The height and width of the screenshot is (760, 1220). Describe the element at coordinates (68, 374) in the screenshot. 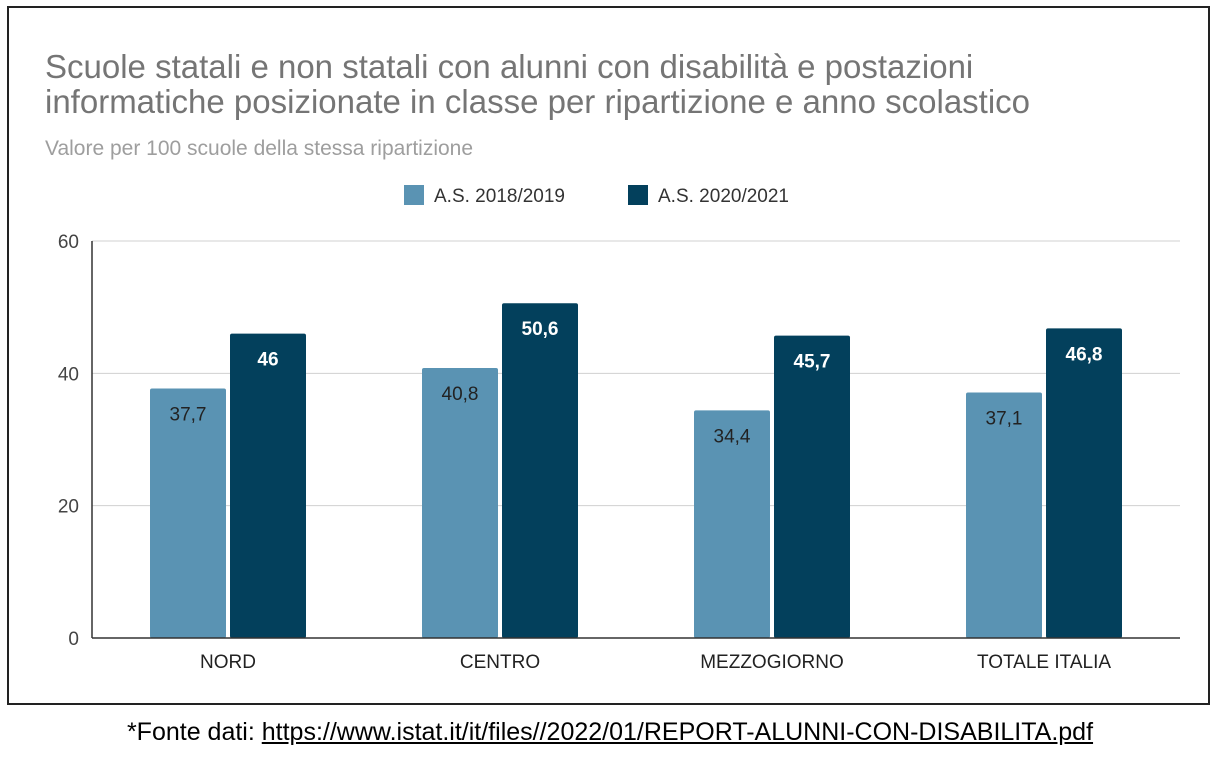

I see `y-tick-label: 40` at that location.